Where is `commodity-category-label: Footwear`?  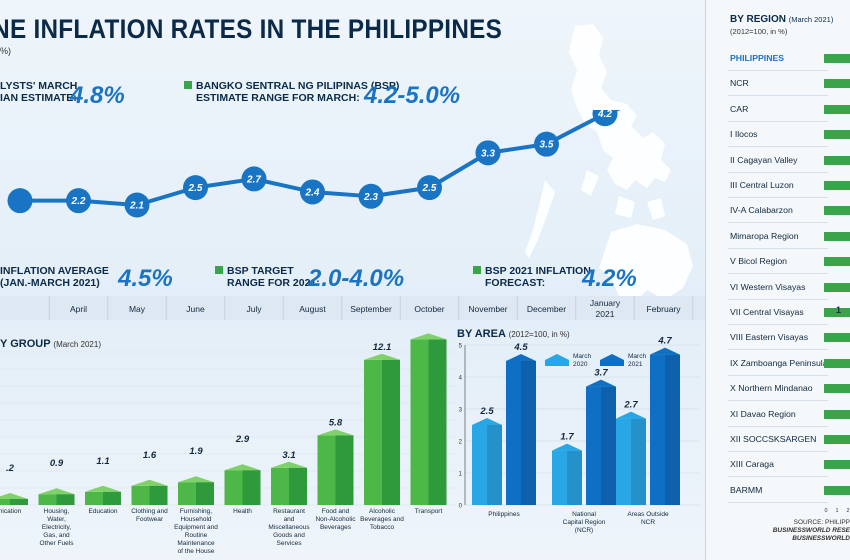 commodity-category-label: Footwear is located at coordinates (150, 519).